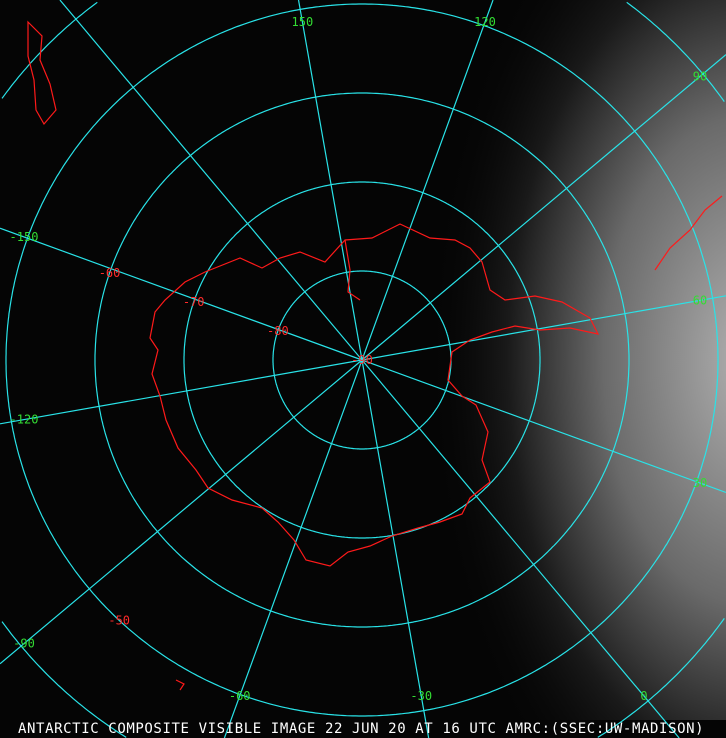 This screenshot has width=726, height=738. What do you see at coordinates (24, 420) in the screenshot?
I see `longitude-label: -120` at bounding box center [24, 420].